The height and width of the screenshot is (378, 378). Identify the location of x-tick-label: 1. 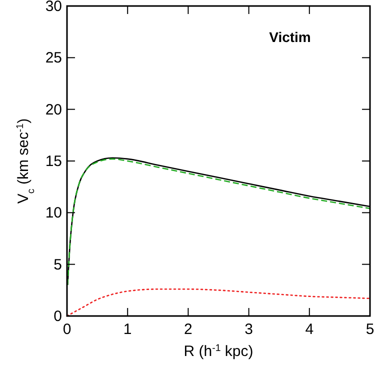
(127, 329).